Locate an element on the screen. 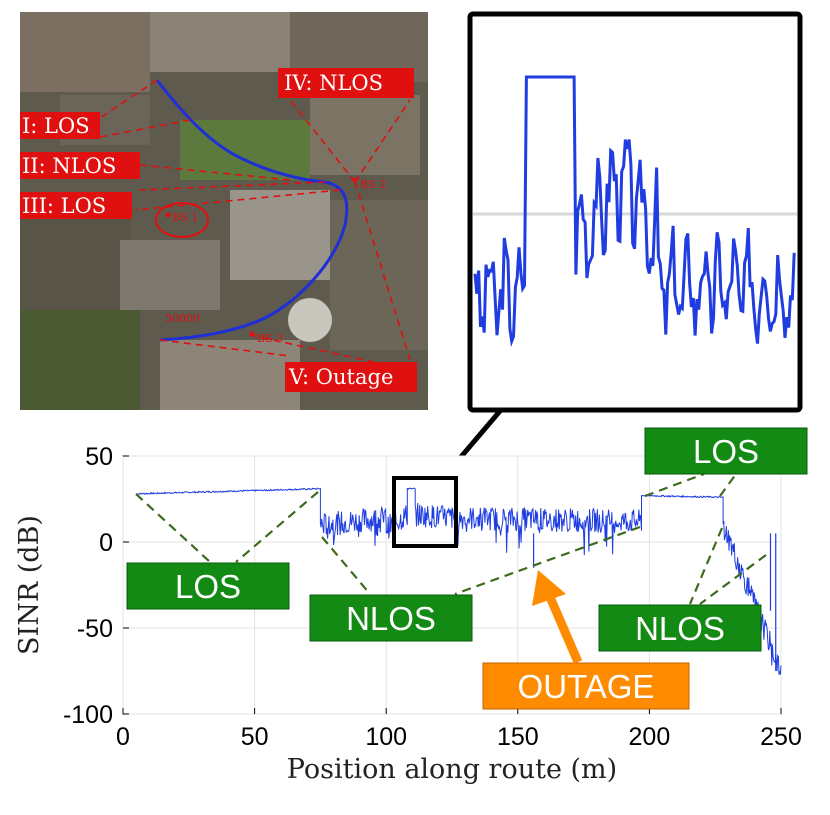  bs3-dot is located at coordinates (252, 334).